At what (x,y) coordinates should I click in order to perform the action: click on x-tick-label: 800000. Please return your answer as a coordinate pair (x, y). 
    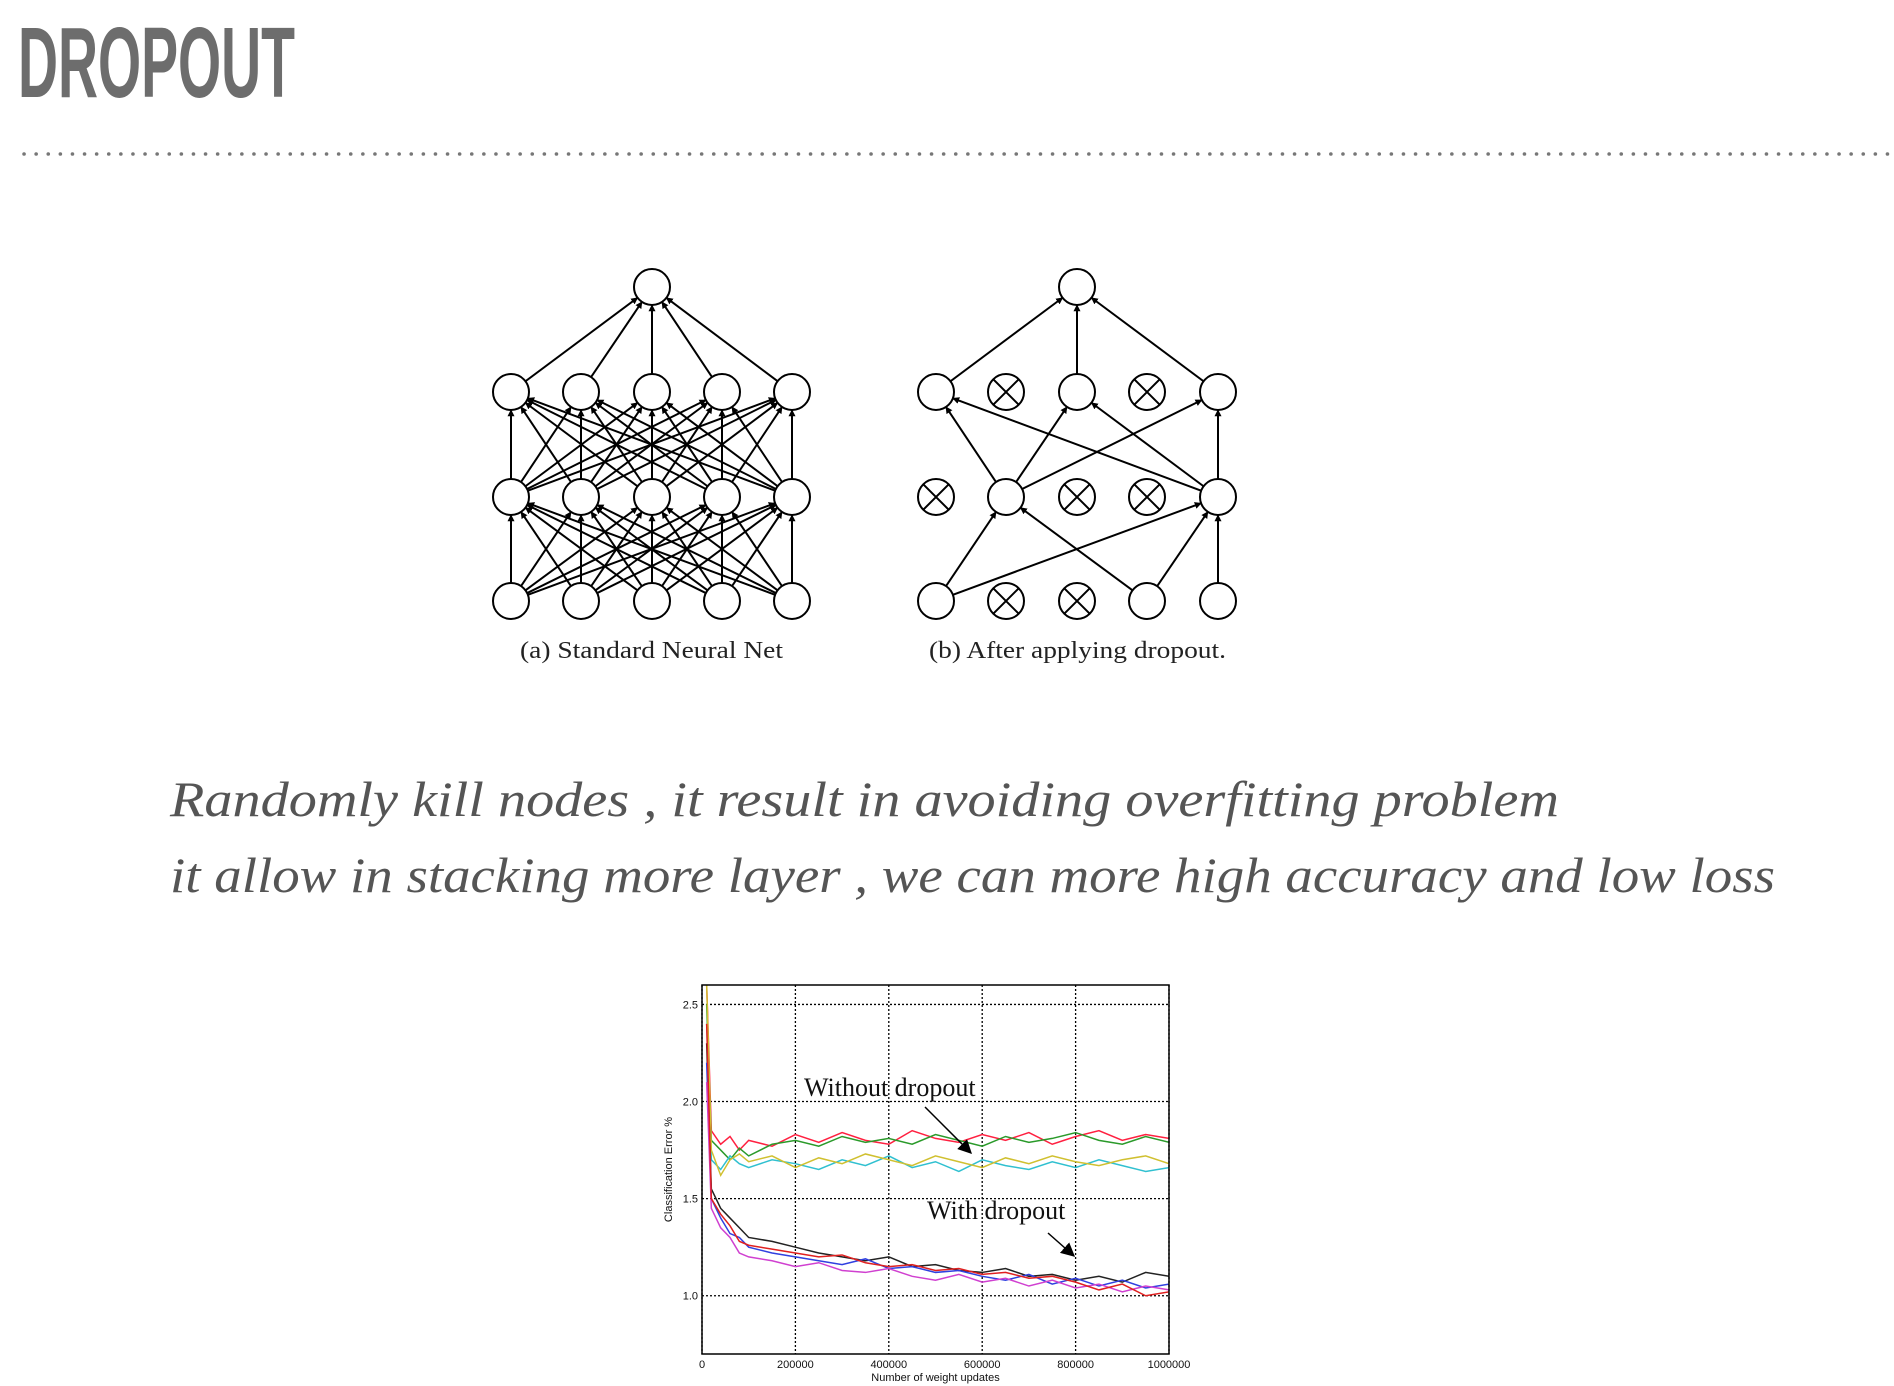
    Looking at the image, I should click on (1075, 1365).